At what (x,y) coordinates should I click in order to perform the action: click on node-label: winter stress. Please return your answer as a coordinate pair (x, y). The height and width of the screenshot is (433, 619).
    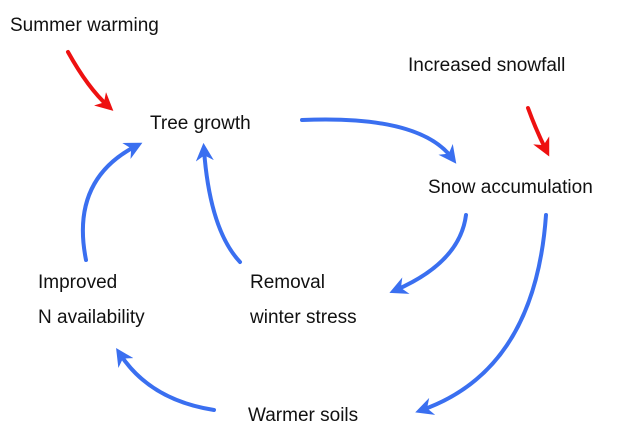
    Looking at the image, I should click on (303, 317).